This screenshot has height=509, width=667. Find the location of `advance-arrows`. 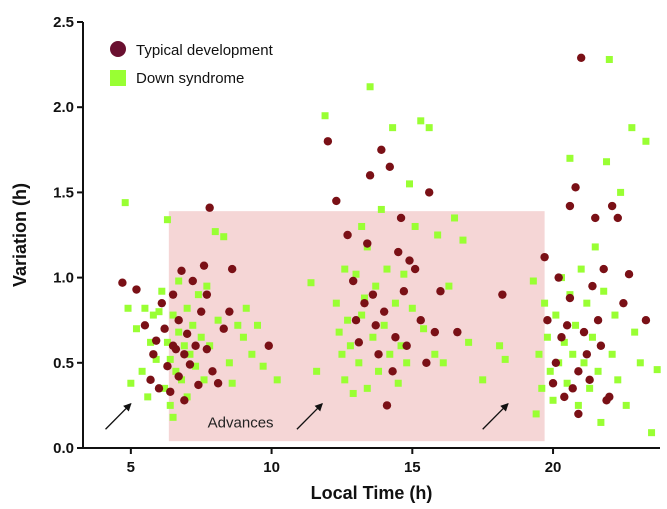

advance-arrows is located at coordinates (307, 416).